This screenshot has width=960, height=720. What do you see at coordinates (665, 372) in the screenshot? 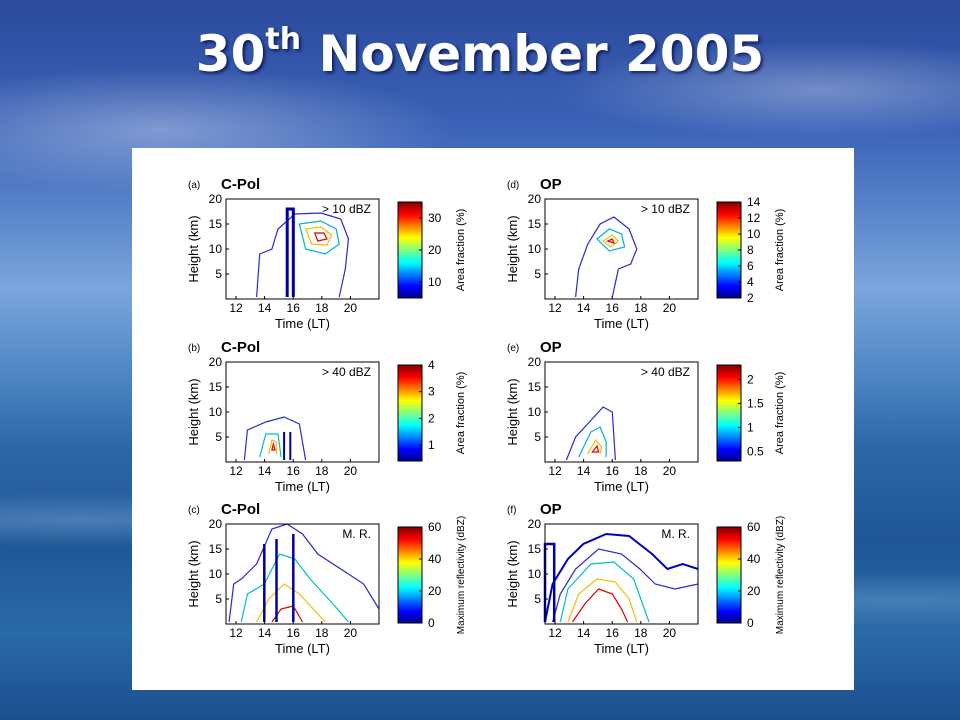
I see `panel-e-threshold: > 40 dBZ` at bounding box center [665, 372].